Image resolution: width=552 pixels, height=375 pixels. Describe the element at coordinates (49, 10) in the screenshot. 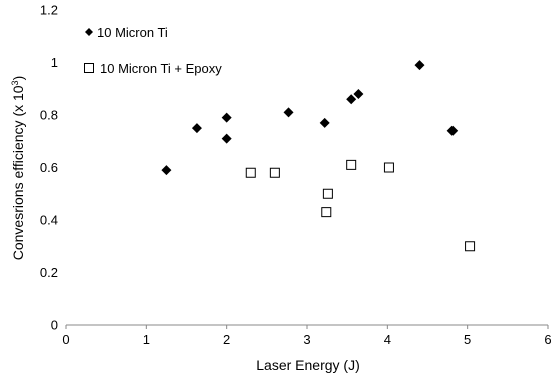

I see `y-tick-label: 1.2` at that location.